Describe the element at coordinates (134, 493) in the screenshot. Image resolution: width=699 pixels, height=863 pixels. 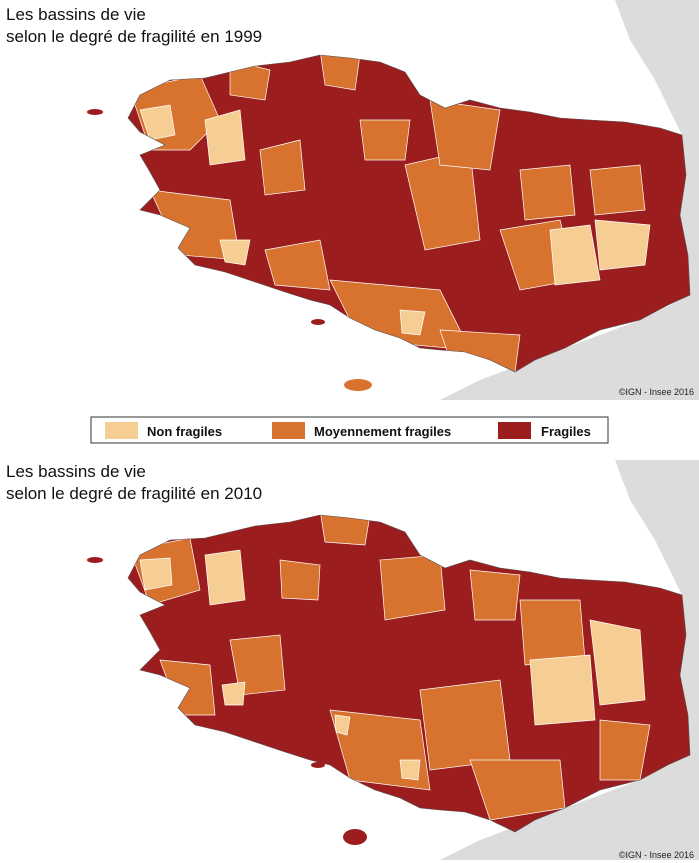
I see `map-title: selon le degré de fragilité en 2010` at that location.